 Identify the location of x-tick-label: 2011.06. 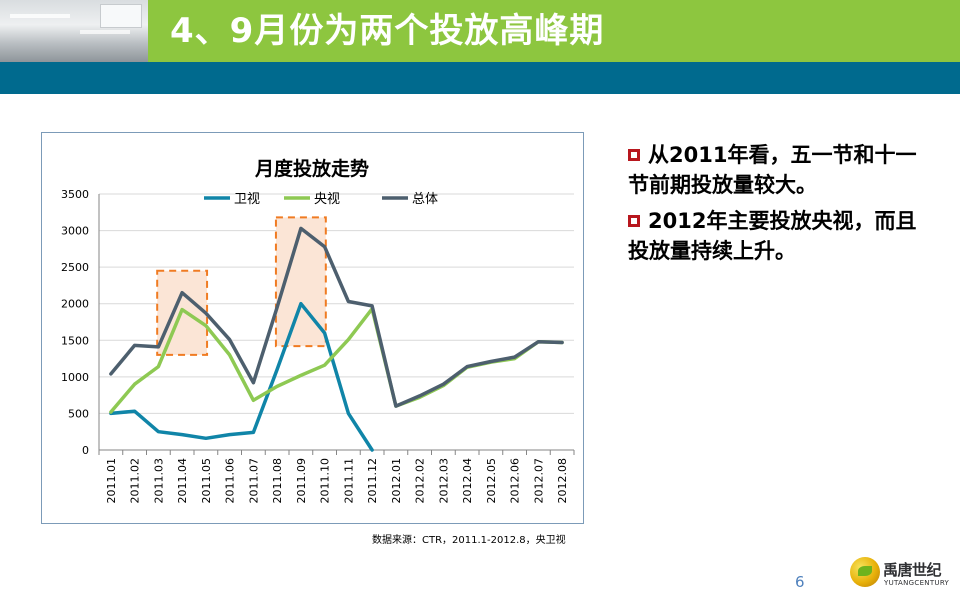
(230, 481).